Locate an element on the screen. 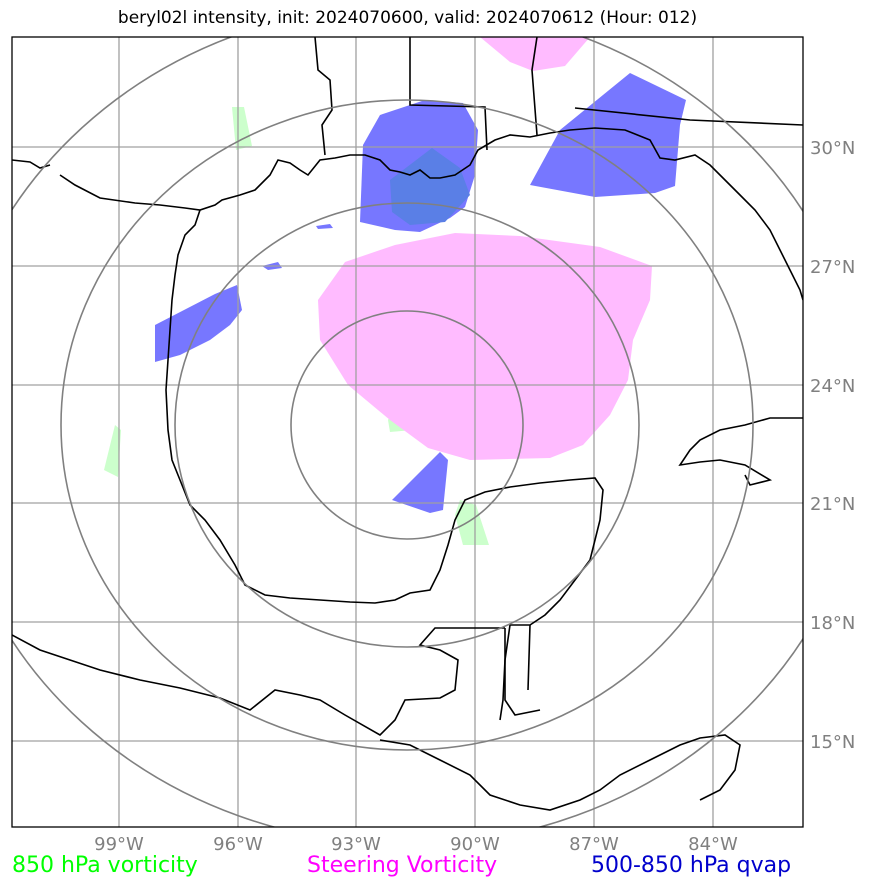  lat-tick: 15°N is located at coordinates (832, 742).